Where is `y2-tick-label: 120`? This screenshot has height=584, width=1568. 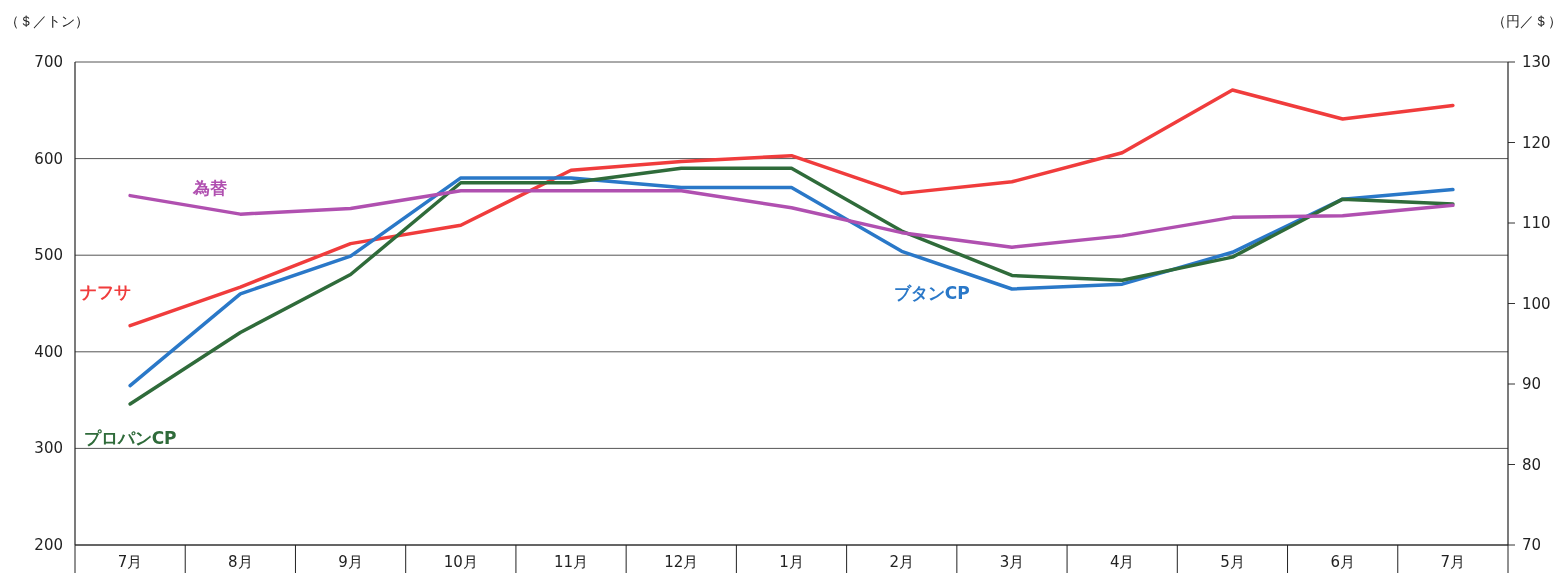
y2-tick-label: 120 is located at coordinates (1536, 142).